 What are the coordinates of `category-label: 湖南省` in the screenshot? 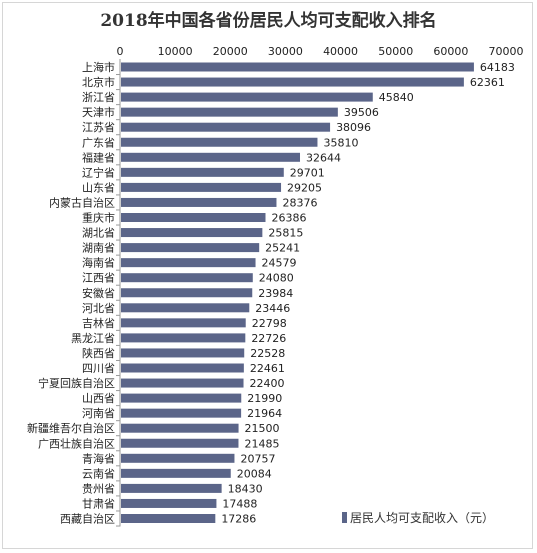 It's located at (98, 248).